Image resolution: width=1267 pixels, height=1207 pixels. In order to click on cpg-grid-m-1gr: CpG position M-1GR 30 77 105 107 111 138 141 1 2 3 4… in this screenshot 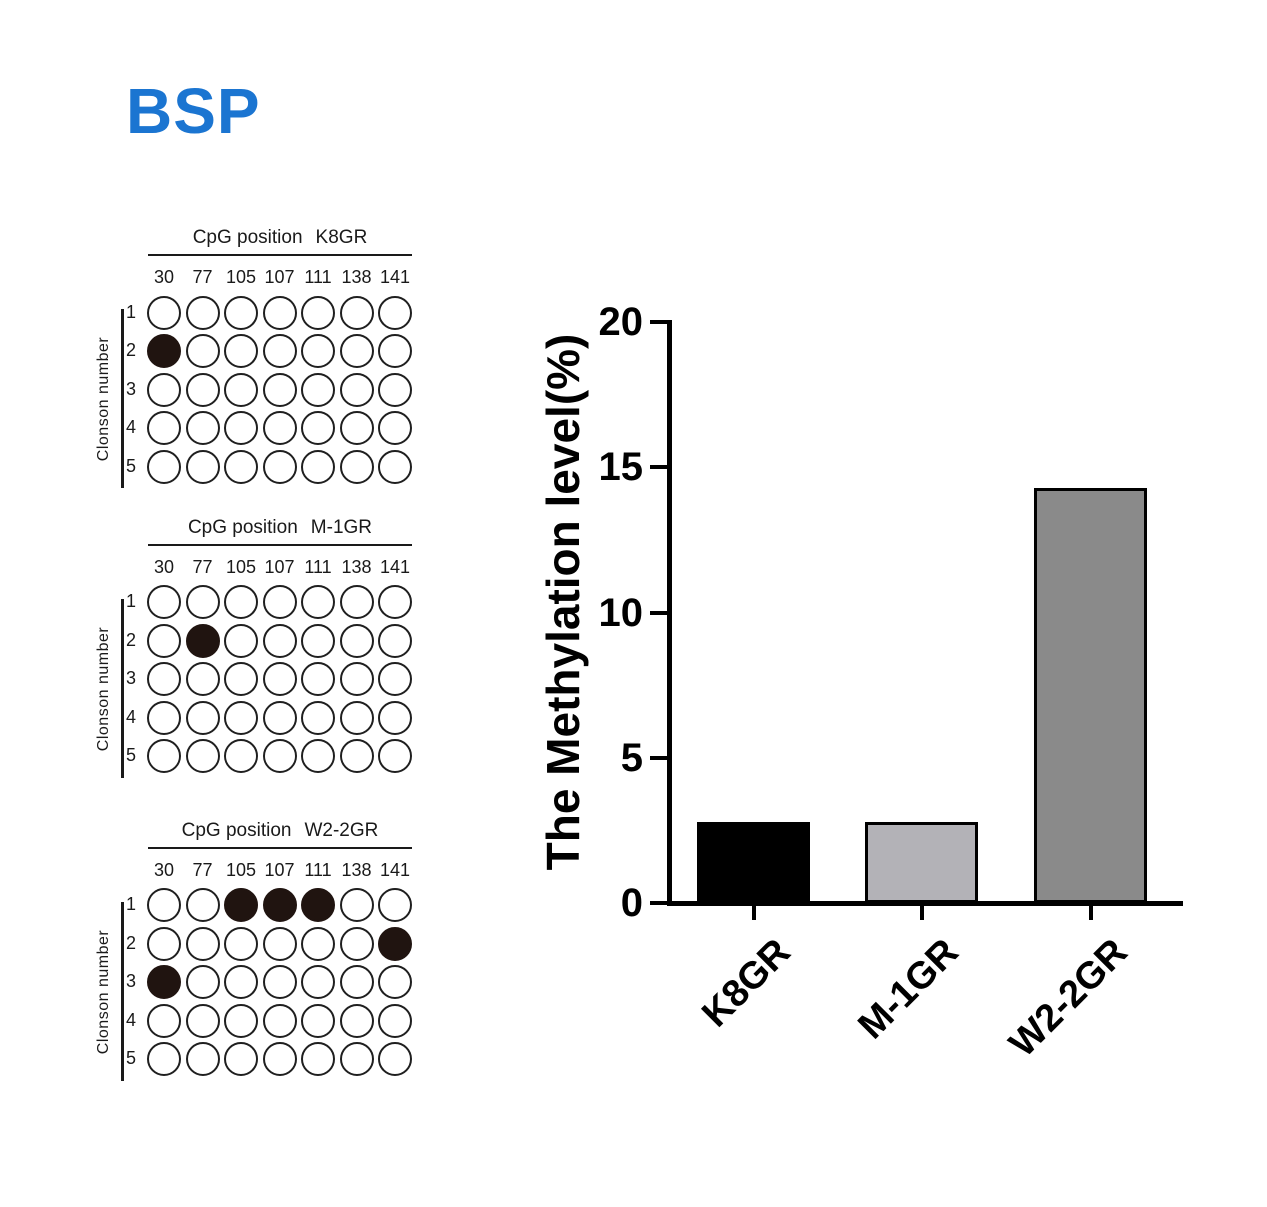, I will do `click(263, 657)`.